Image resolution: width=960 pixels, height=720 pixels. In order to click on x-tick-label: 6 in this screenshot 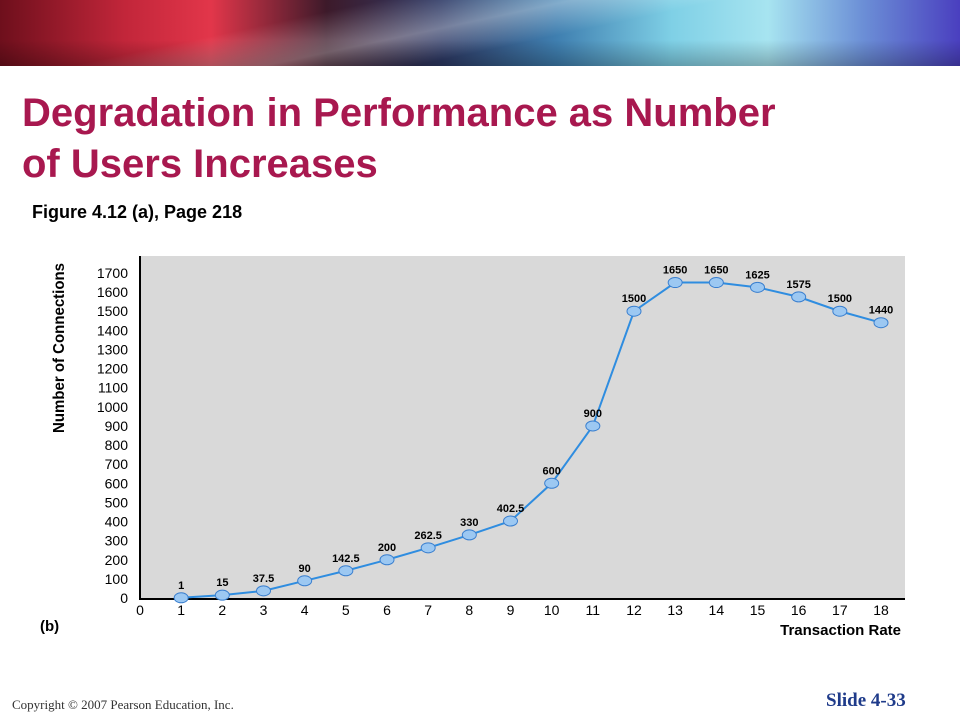, I will do `click(387, 610)`.